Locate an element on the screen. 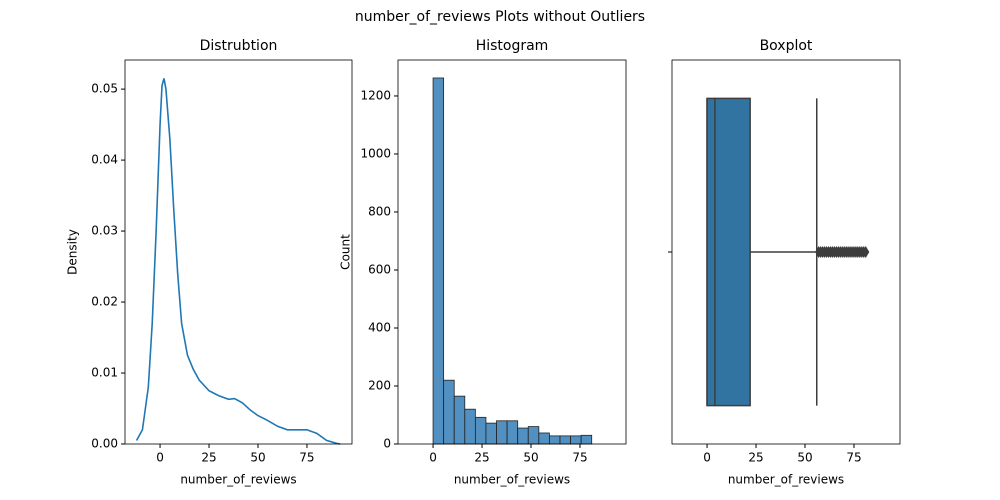 The height and width of the screenshot is (500, 1000). y-tick-label: 0.03 is located at coordinates (104, 231).